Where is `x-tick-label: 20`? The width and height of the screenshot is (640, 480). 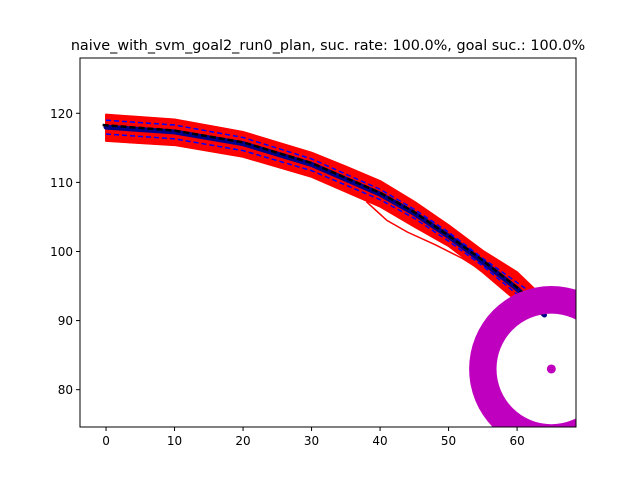 x-tick-label: 20 is located at coordinates (242, 441).